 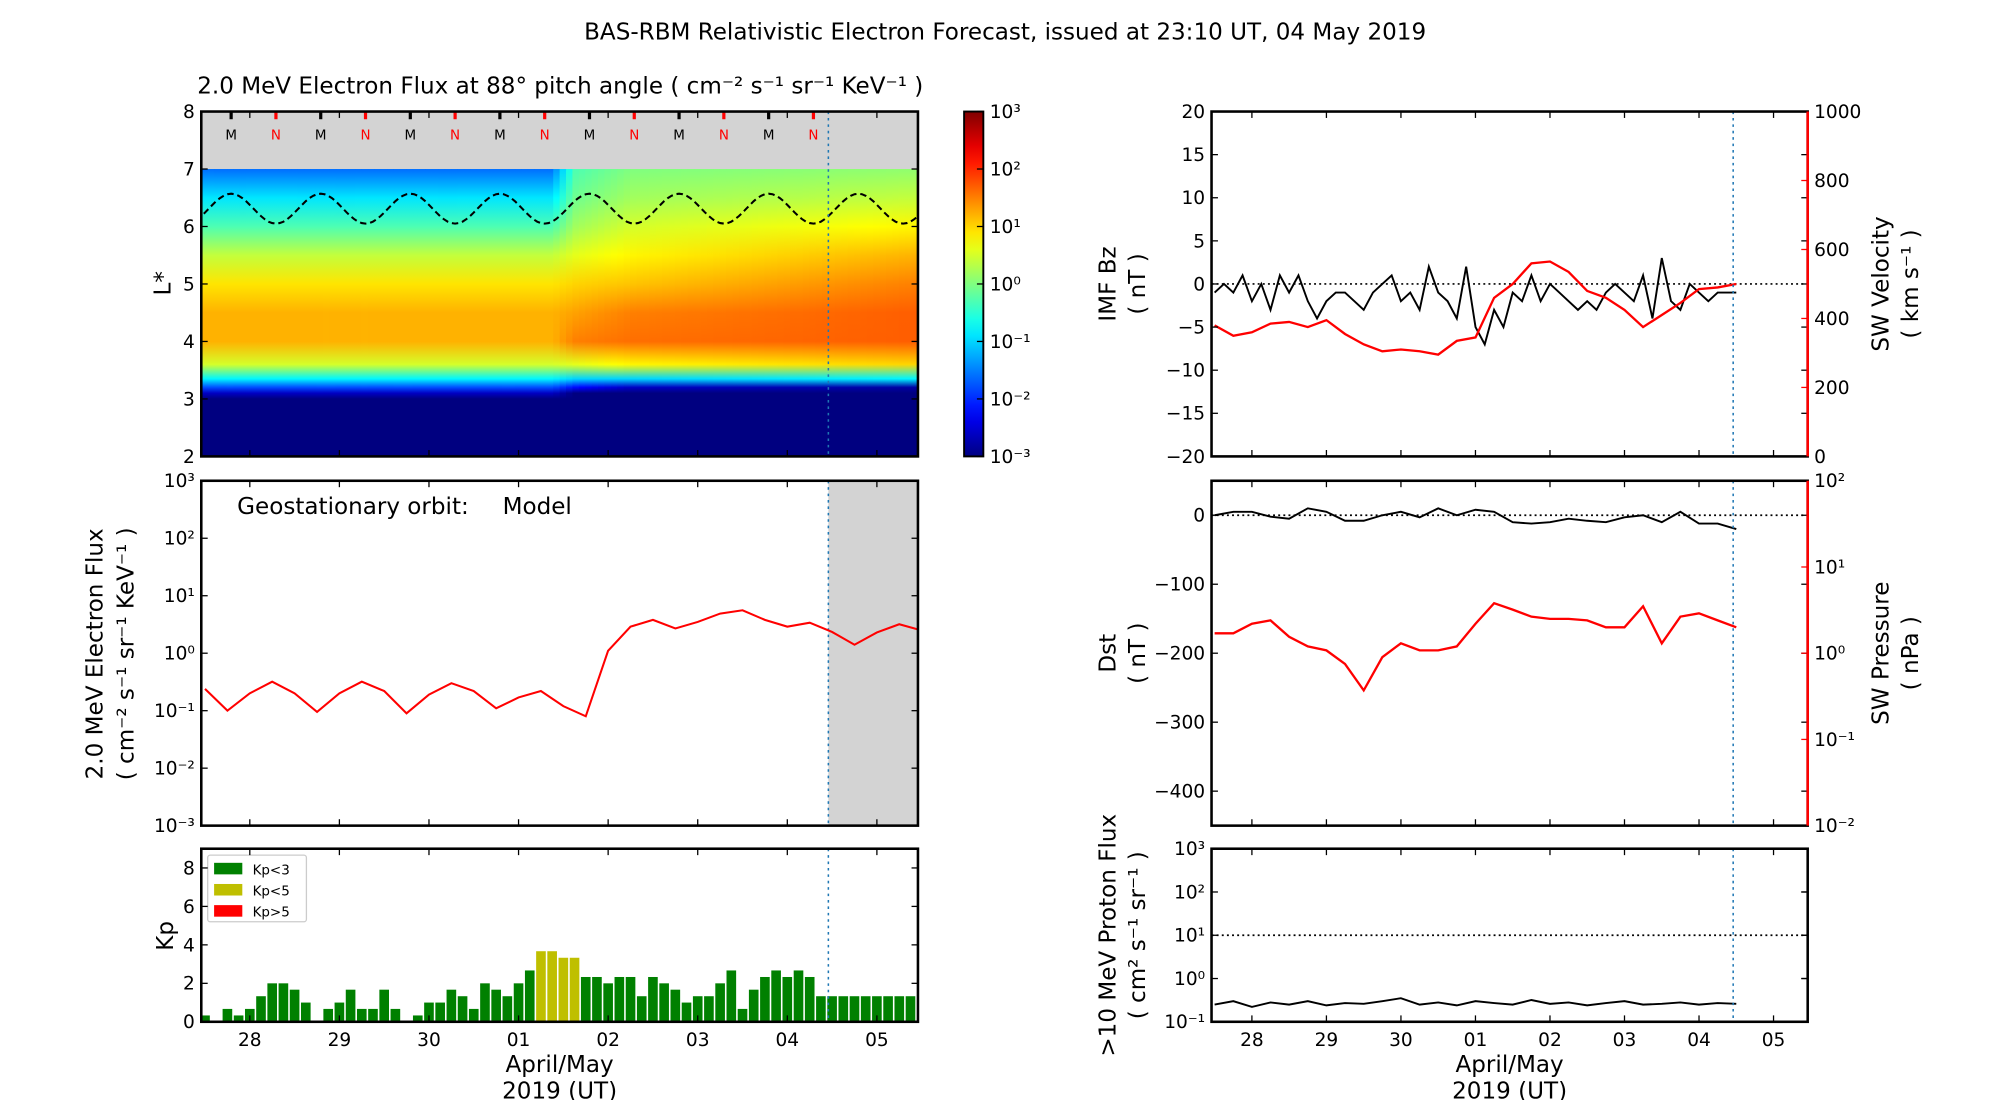 I want to click on y-tick-label: 5, so click(x=1199, y=241).